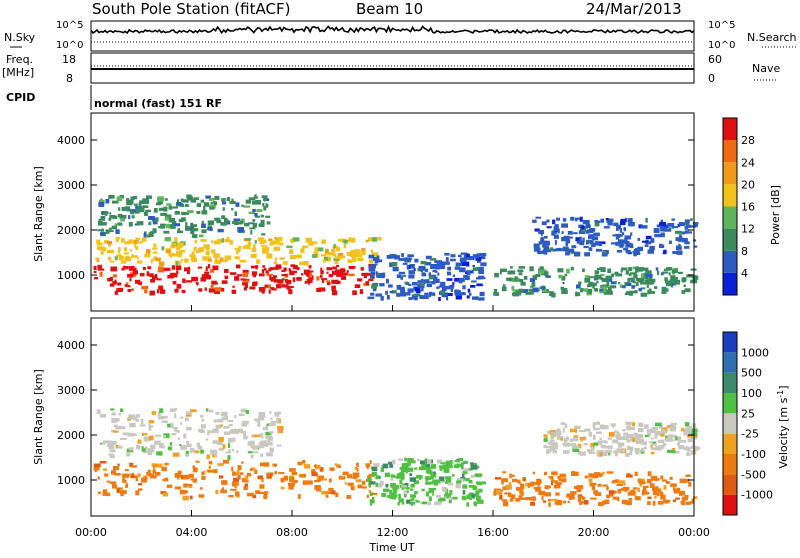 Image resolution: width=800 pixels, height=558 pixels. Describe the element at coordinates (748, 162) in the screenshot. I see `colorbar-tick: 24` at that location.